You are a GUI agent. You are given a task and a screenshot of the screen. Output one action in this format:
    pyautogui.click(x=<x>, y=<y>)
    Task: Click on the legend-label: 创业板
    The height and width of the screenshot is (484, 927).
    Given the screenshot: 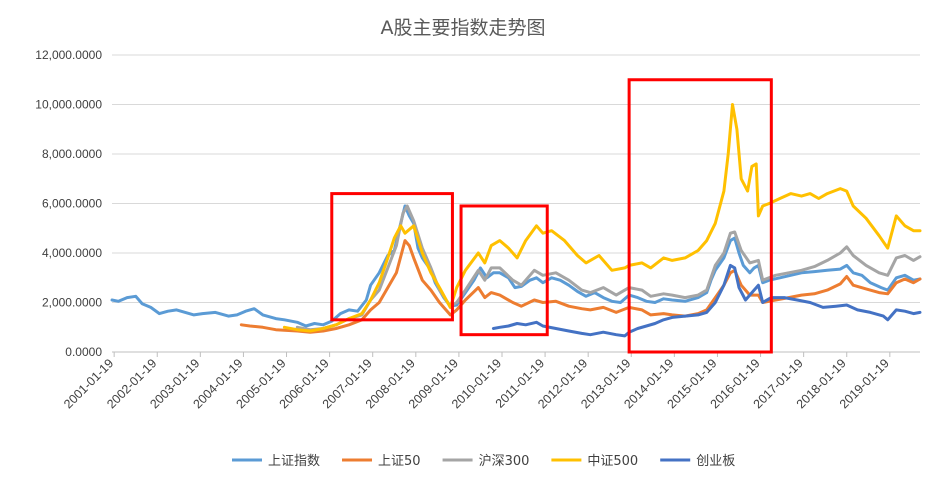 What is the action you would take?
    pyautogui.click(x=715, y=461)
    